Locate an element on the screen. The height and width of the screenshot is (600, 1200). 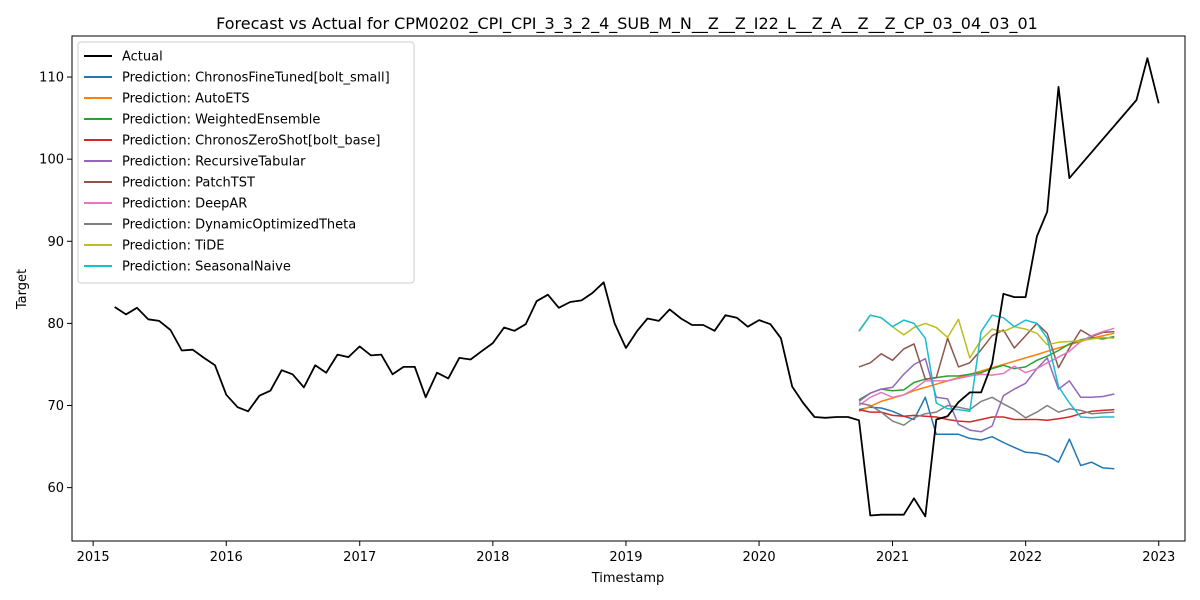
series-line-seasonalnaive is located at coordinates (986, 366).